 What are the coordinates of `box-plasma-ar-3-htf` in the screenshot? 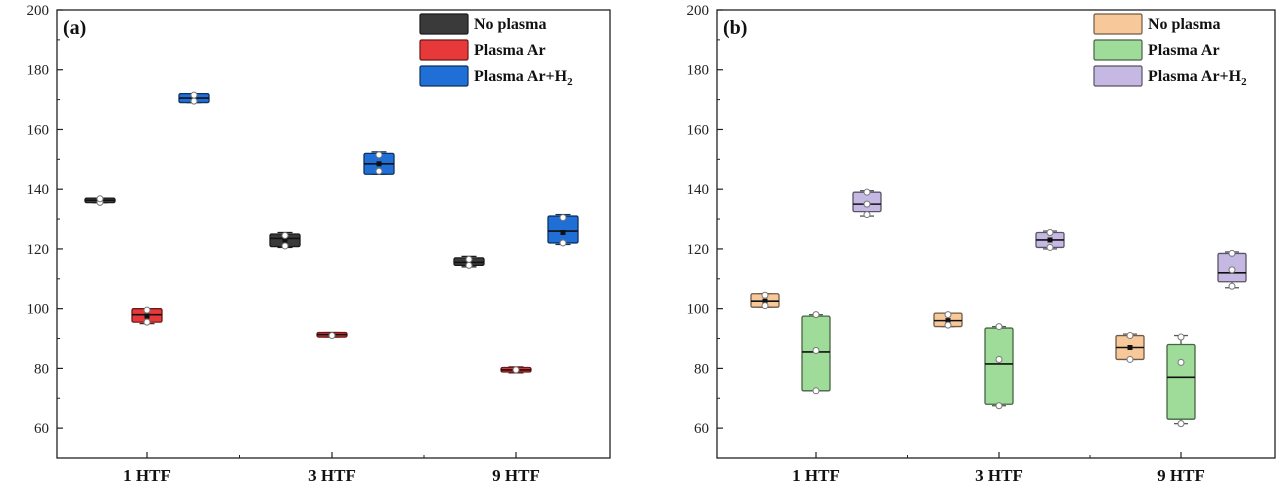 It's located at (999, 366).